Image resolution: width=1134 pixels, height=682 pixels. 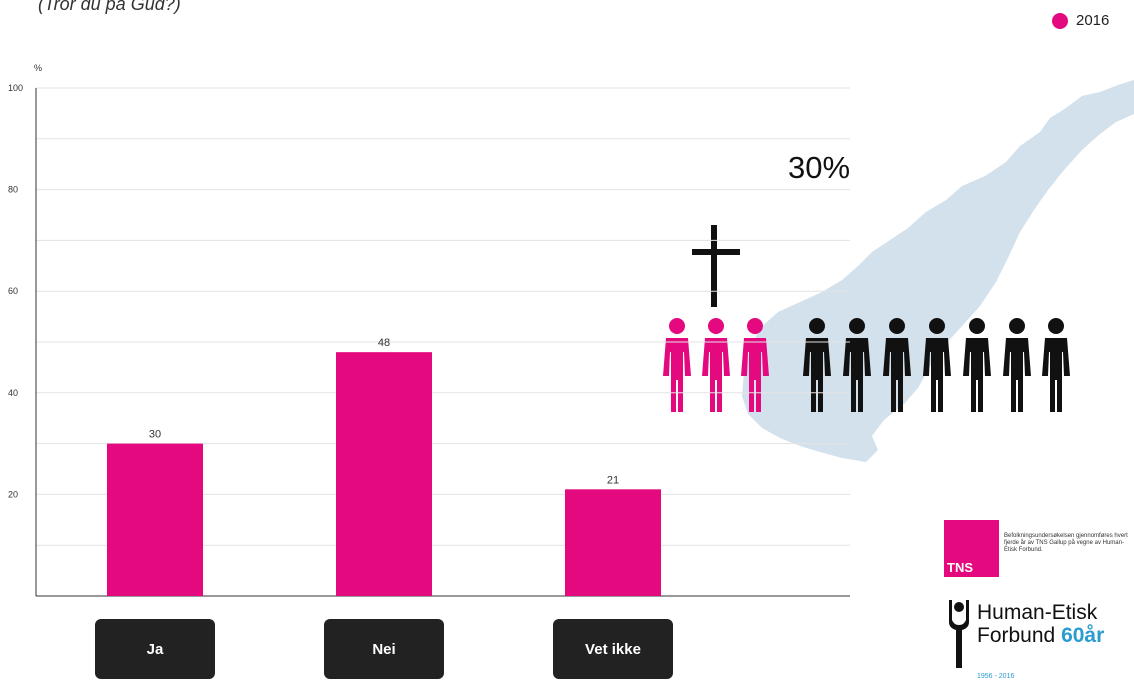 What do you see at coordinates (1094, 635) in the screenshot?
I see `hef-aar-text: år` at bounding box center [1094, 635].